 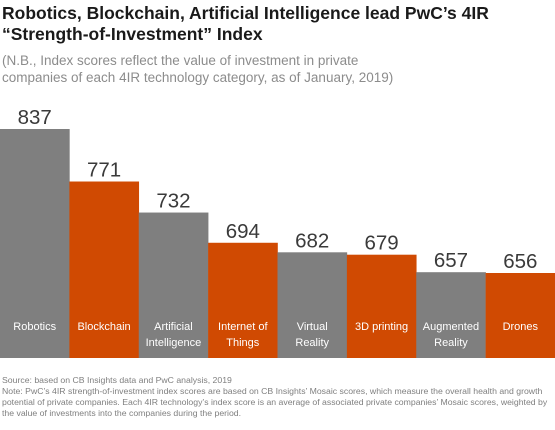 I want to click on bar-virtual-reality, so click(x=312, y=305).